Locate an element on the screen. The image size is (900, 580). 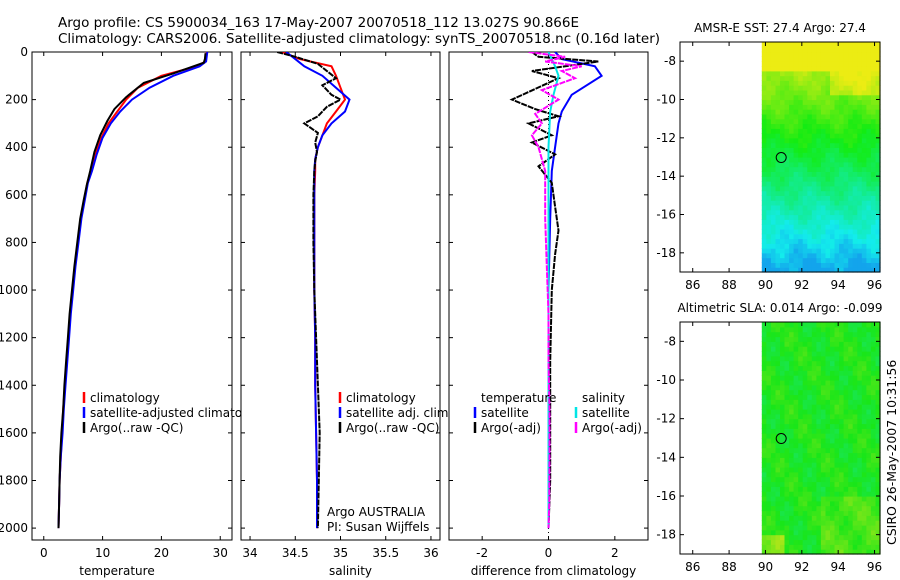
difference-legend-temp-sat-label: satellite is located at coordinates (505, 413).